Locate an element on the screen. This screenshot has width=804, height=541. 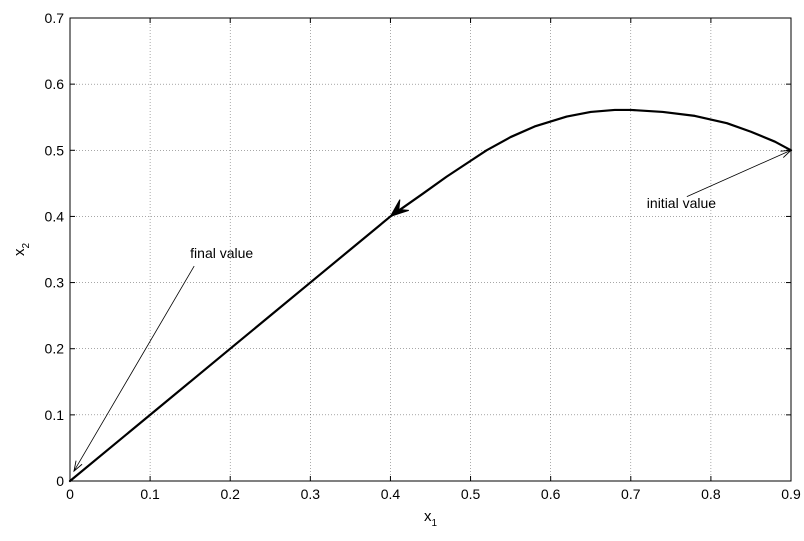
y-axis-label-main: x is located at coordinates (19, 252).